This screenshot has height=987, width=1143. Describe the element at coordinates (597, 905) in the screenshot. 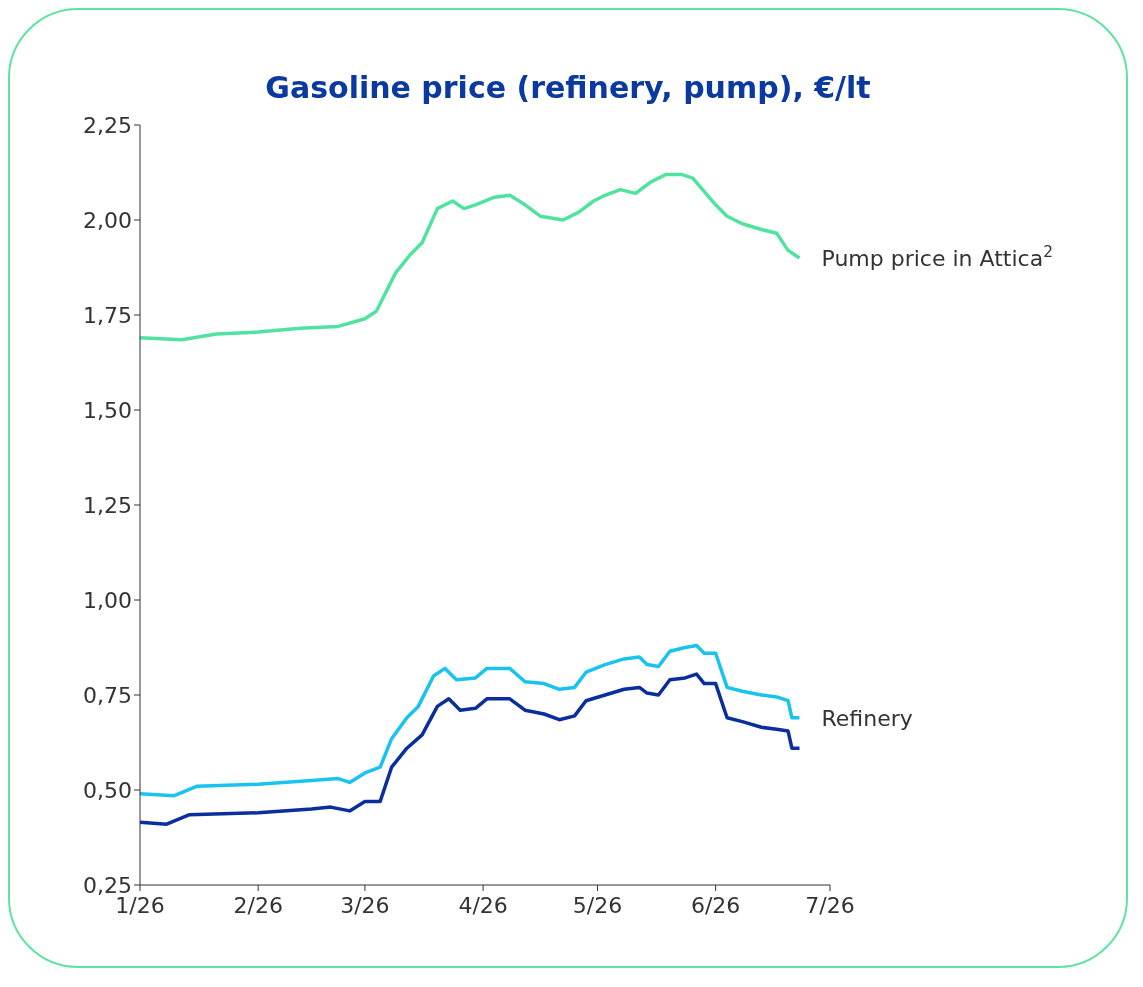

I see `x-tick-label: 5/26` at that location.